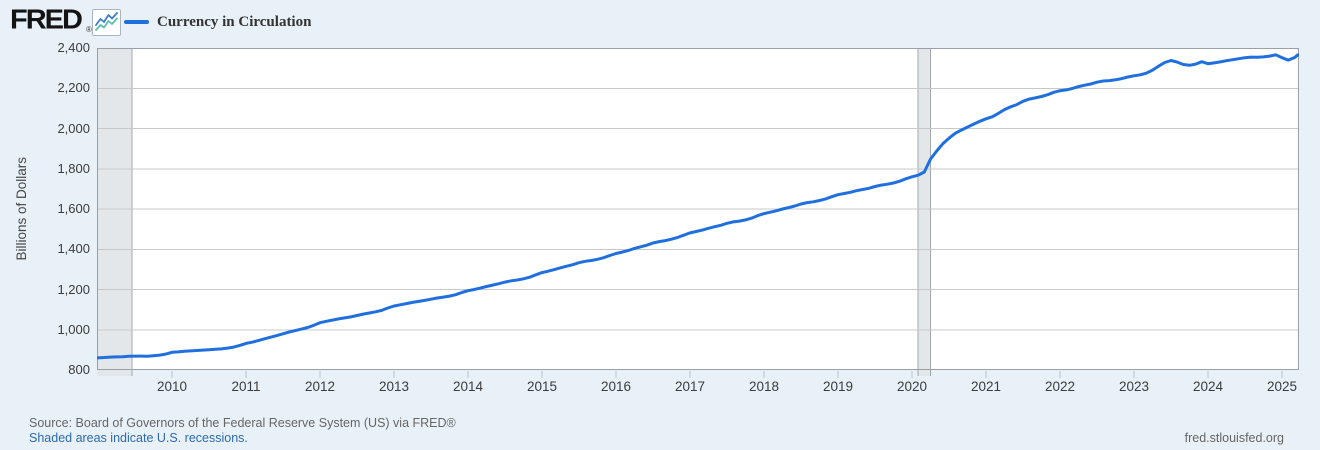 This screenshot has width=1320, height=450. I want to click on y-tick-label: 1,600, so click(73, 208).